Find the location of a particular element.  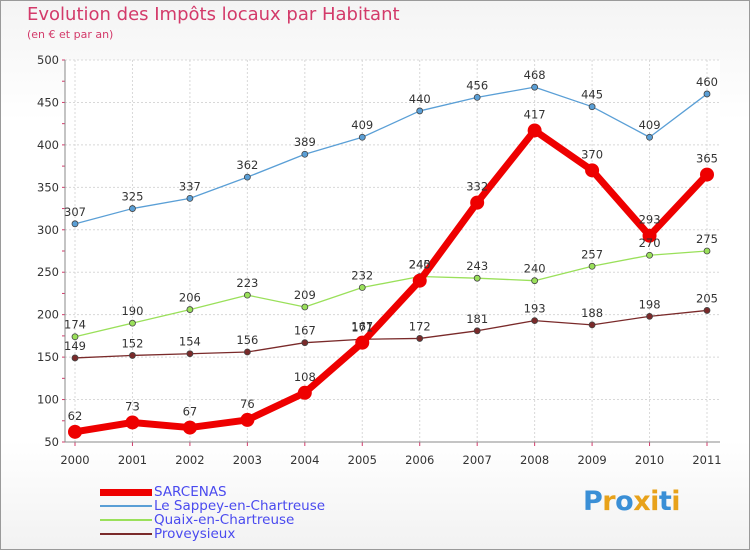

x-tick-label: 2001 is located at coordinates (132, 460).